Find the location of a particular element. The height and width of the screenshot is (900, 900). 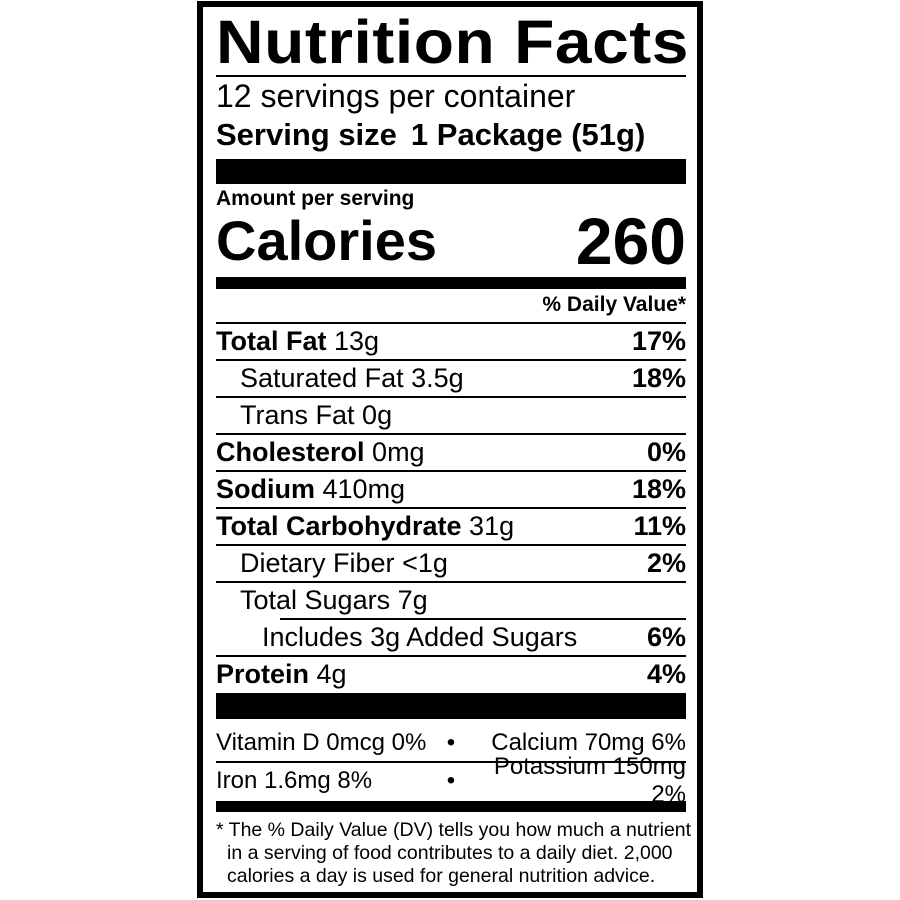

nutrient-name: Total Carbohydrate is located at coordinates (339, 526).